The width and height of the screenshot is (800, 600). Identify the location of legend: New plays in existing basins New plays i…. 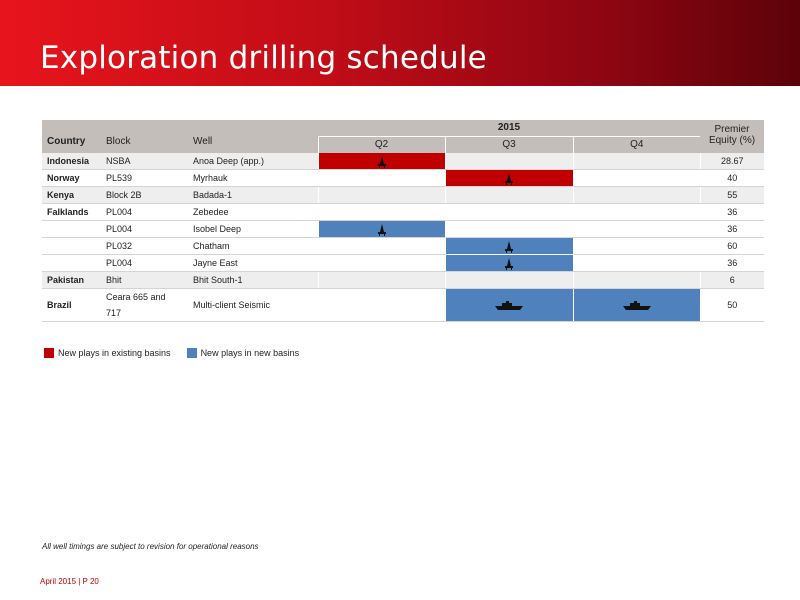
(179, 353).